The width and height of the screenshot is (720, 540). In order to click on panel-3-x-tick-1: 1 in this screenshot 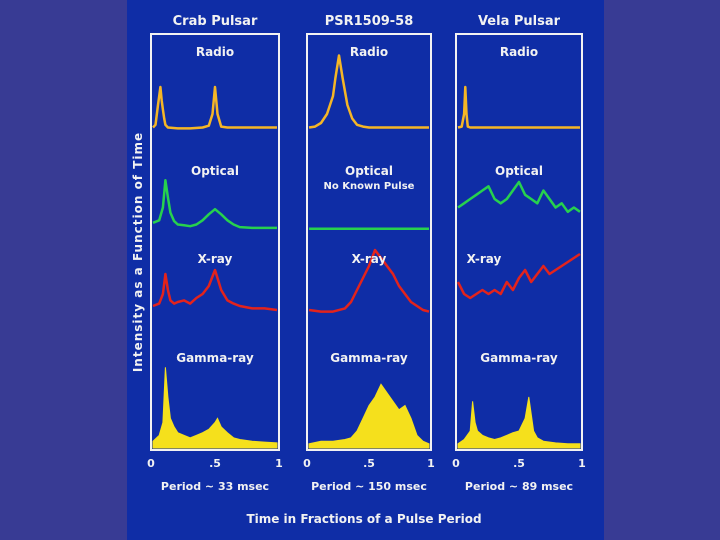, I will do `click(582, 463)`.